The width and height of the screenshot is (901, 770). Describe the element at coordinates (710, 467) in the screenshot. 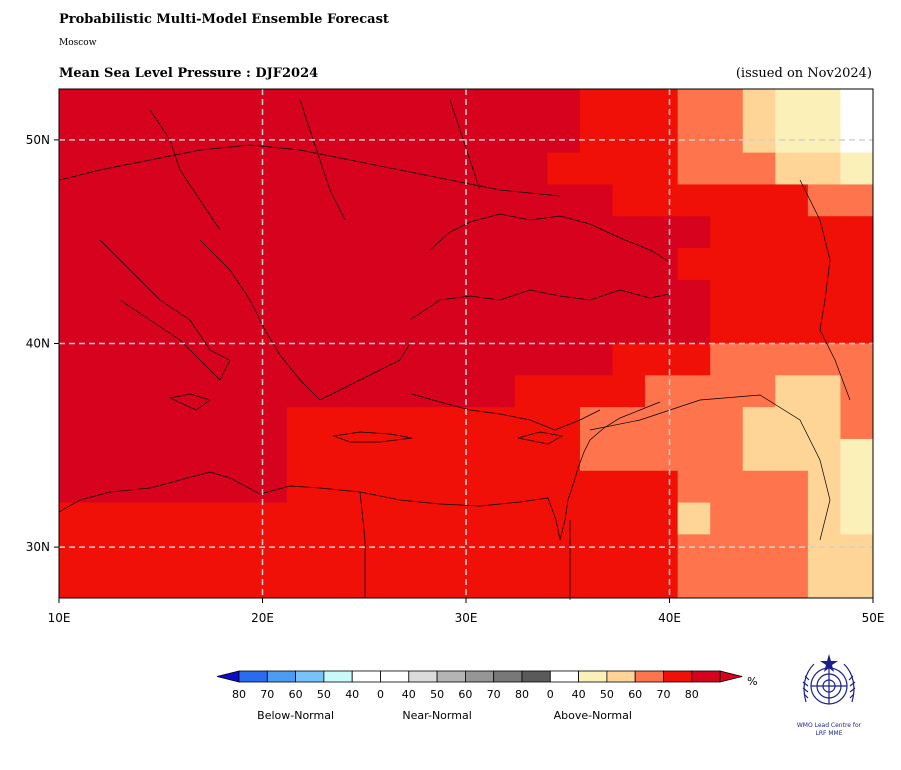

I see `border-middle-east` at that location.